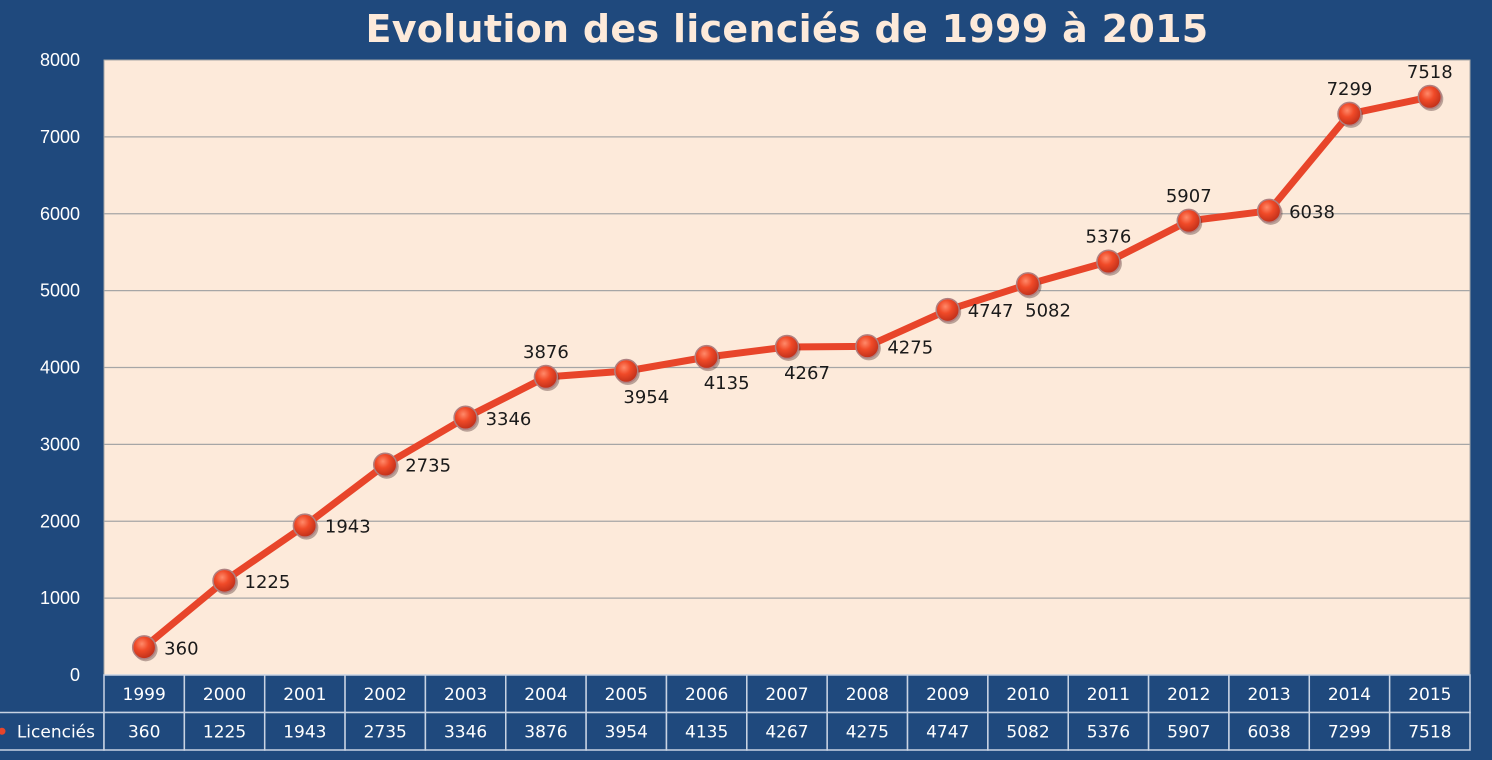 The width and height of the screenshot is (1492, 760). What do you see at coordinates (60, 214) in the screenshot?
I see `y-tick-label: 6000` at bounding box center [60, 214].